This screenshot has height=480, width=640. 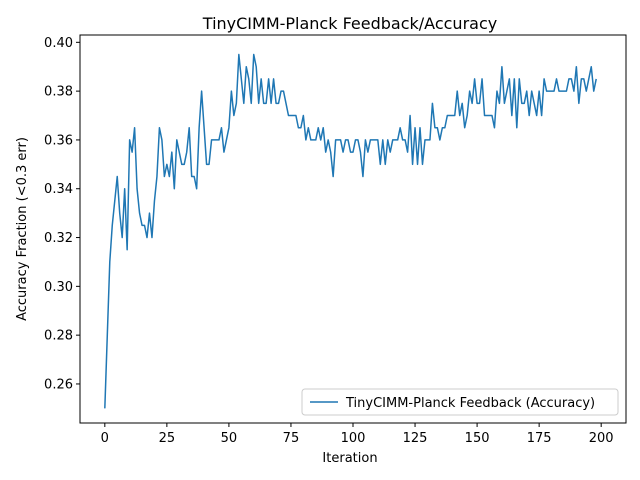 What do you see at coordinates (58, 189) in the screenshot?
I see `y-tick-label: 0.34` at bounding box center [58, 189].